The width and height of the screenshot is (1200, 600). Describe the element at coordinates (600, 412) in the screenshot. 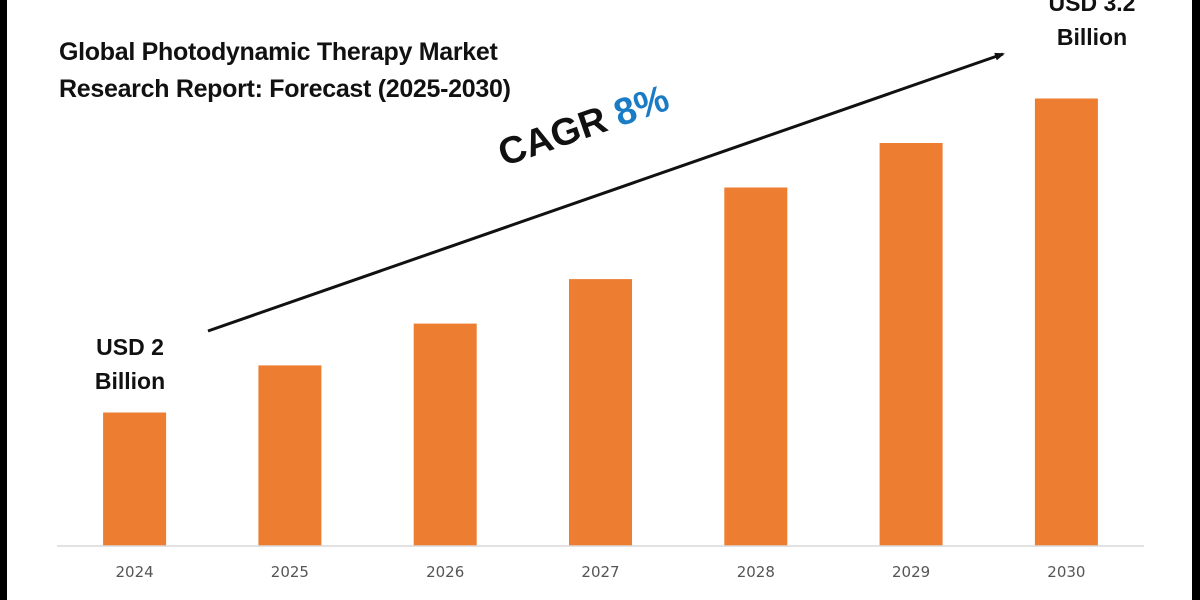

I see `bar-2027` at that location.